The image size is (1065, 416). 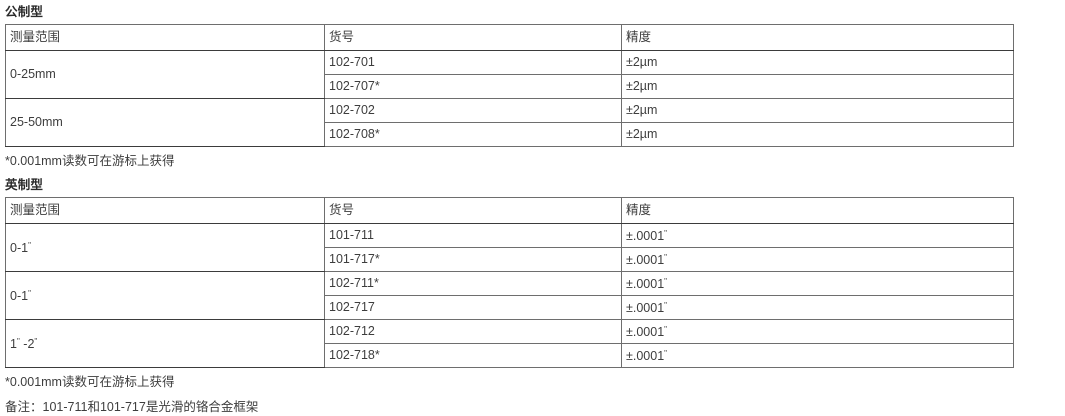 I want to click on imperial-remark: 备注：101-711和101-717是光滑的铬合金框架, so click(x=132, y=407).